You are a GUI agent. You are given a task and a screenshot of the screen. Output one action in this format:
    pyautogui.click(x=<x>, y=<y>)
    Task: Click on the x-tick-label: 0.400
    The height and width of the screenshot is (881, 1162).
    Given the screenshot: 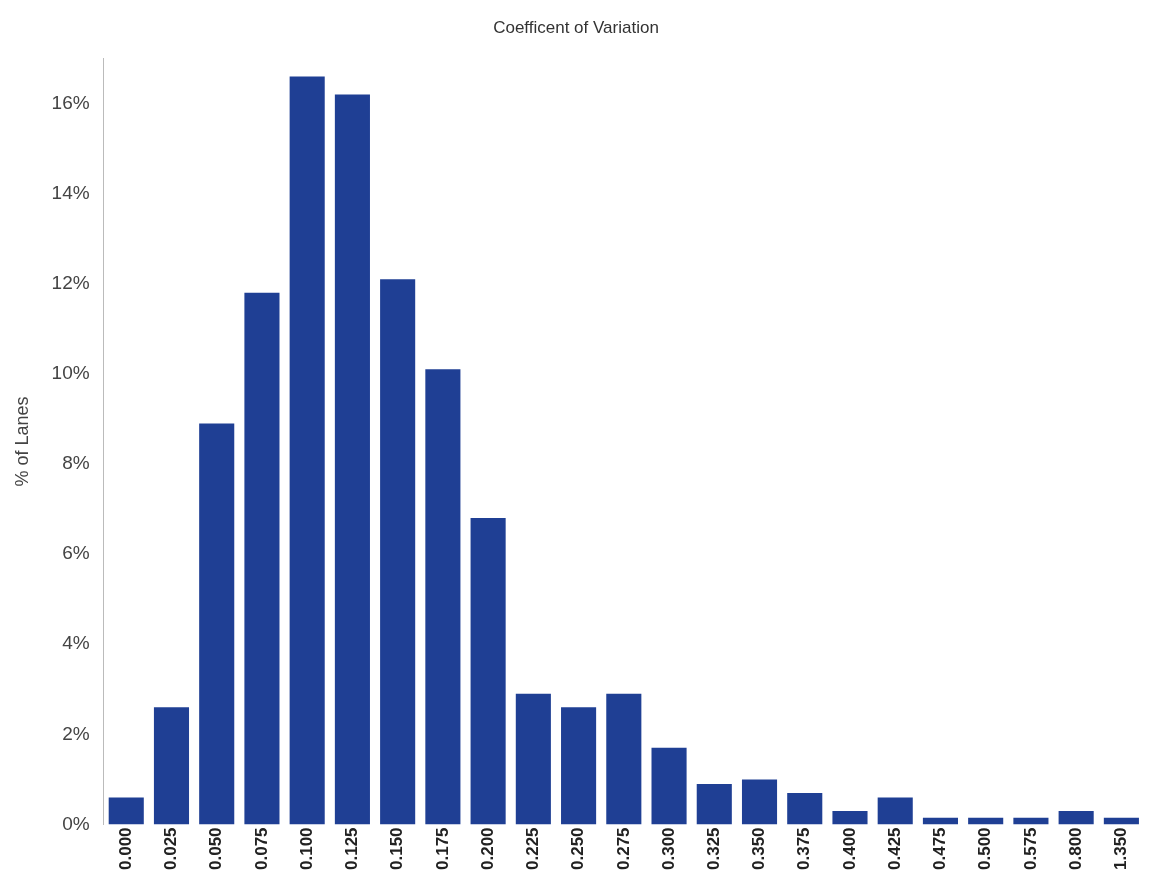 What is the action you would take?
    pyautogui.click(x=849, y=849)
    